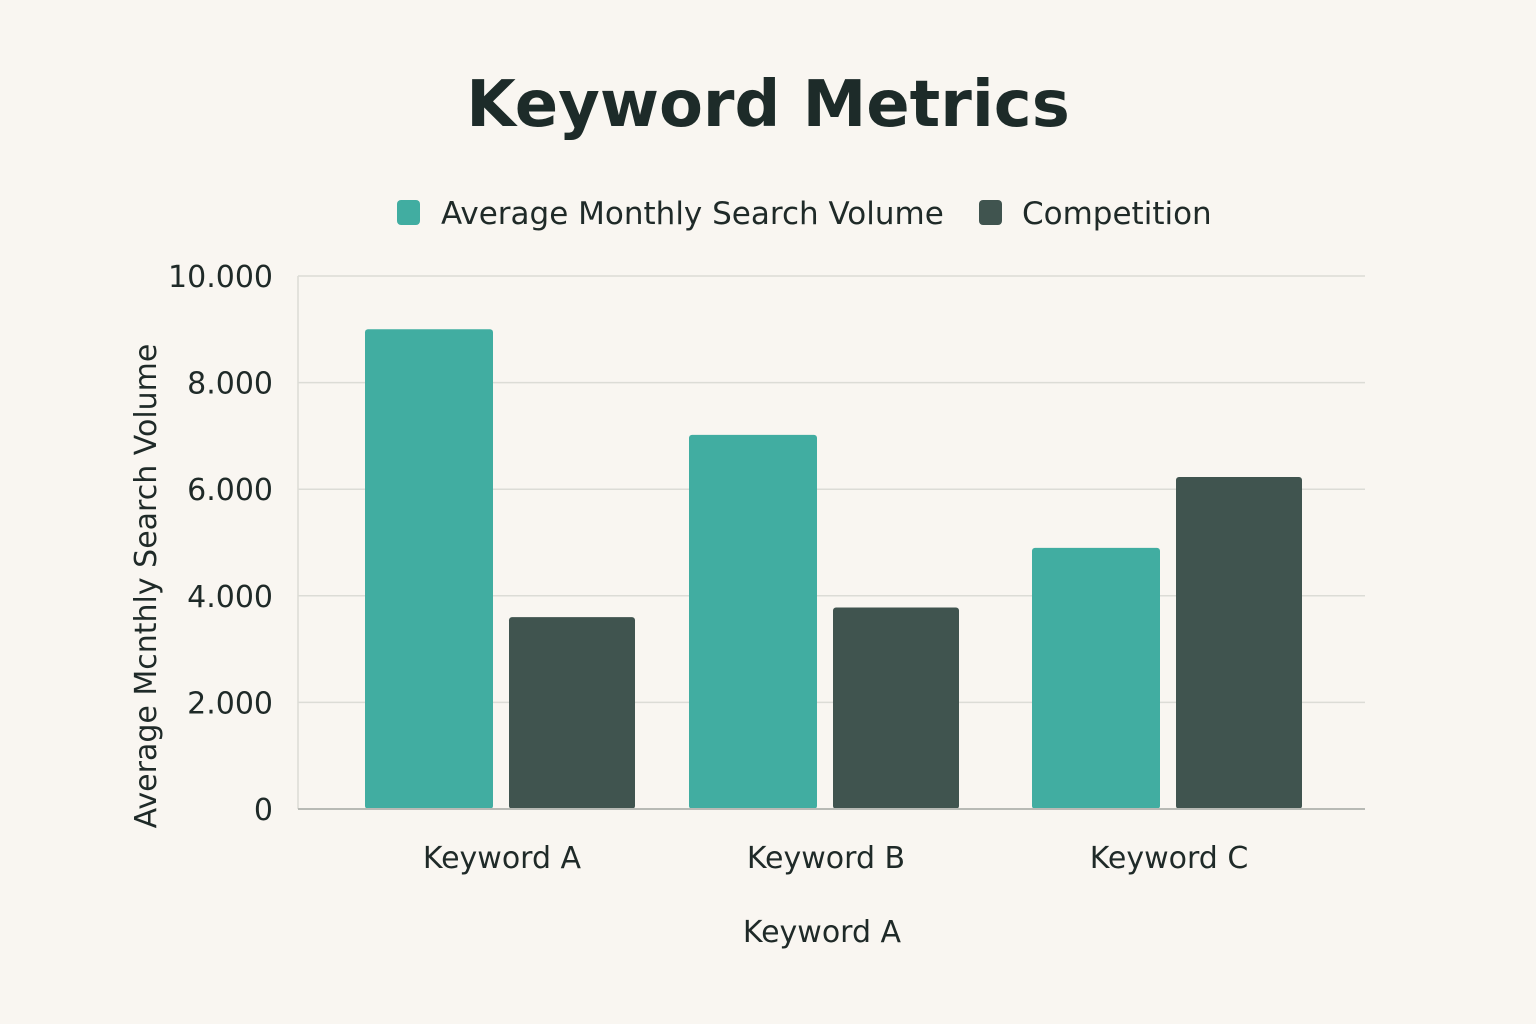 Image resolution: width=1536 pixels, height=1024 pixels. I want to click on y-axis-title: Average Mcnthly Search Volume, so click(146, 586).